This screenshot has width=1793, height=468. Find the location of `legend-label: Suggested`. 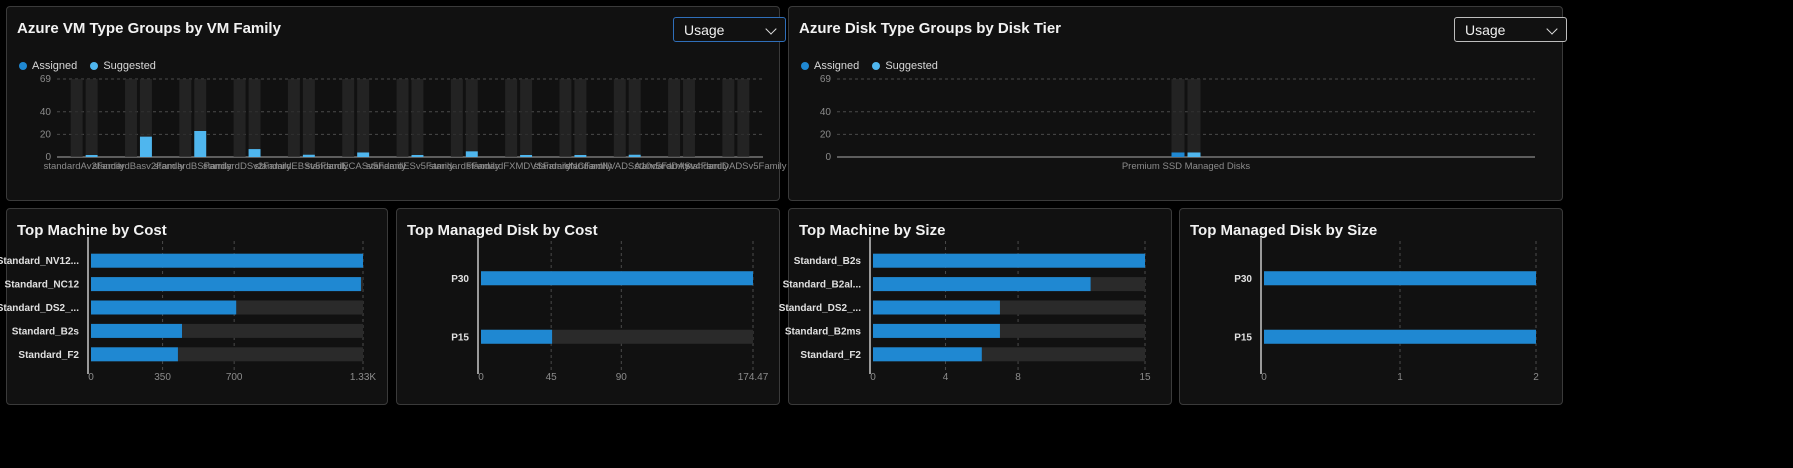

legend-label: Suggested is located at coordinates (911, 66).